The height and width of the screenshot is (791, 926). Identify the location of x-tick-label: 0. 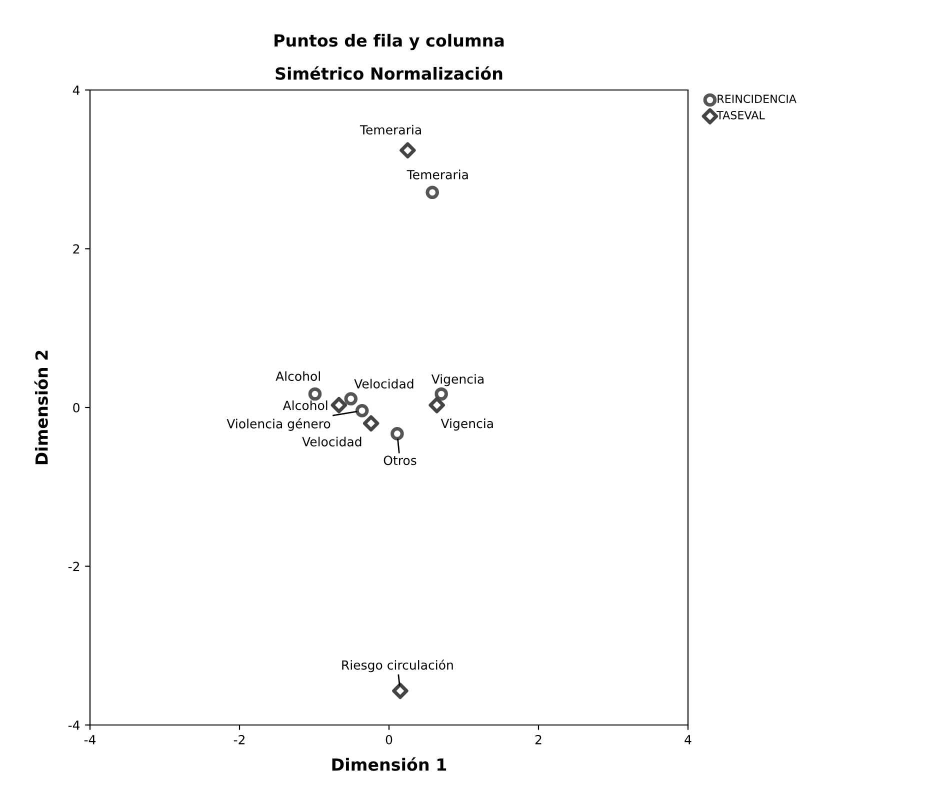
(389, 739).